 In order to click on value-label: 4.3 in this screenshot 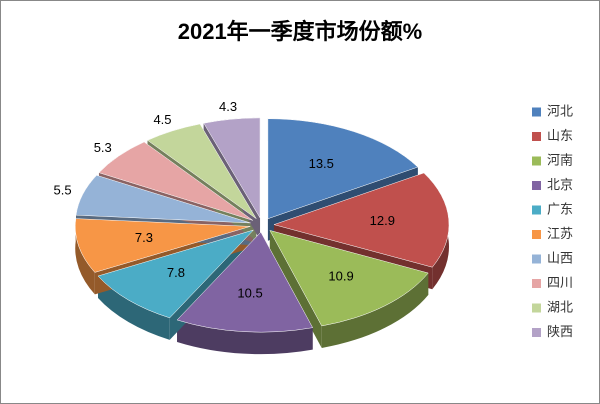, I will do `click(228, 106)`.